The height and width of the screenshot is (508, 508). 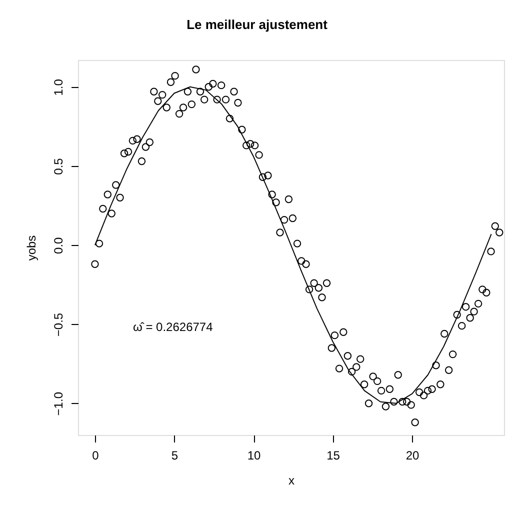 What do you see at coordinates (254, 455) in the screenshot?
I see `x-tick-label: 10` at bounding box center [254, 455].